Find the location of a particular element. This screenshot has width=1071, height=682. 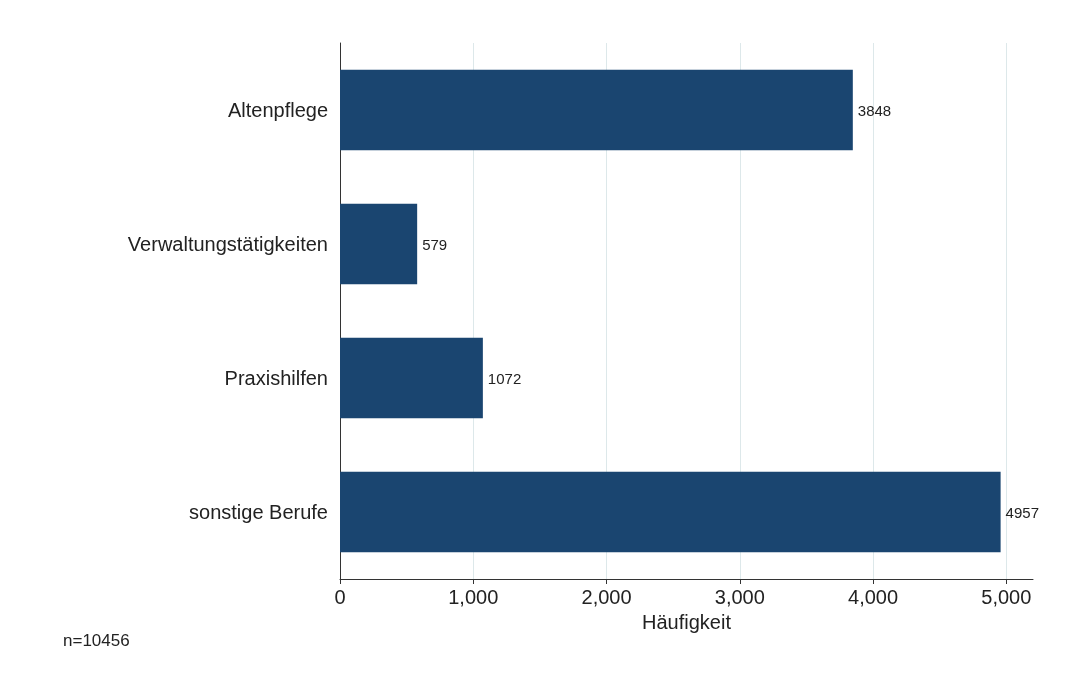

y-tick-label: Verwaltungstätigkeiten is located at coordinates (227, 244).